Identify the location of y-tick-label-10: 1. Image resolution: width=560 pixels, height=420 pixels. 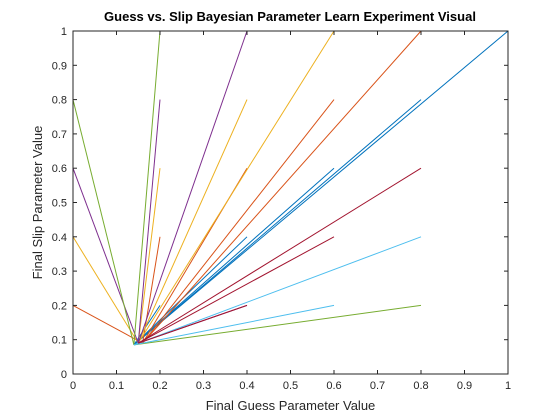
(64, 32).